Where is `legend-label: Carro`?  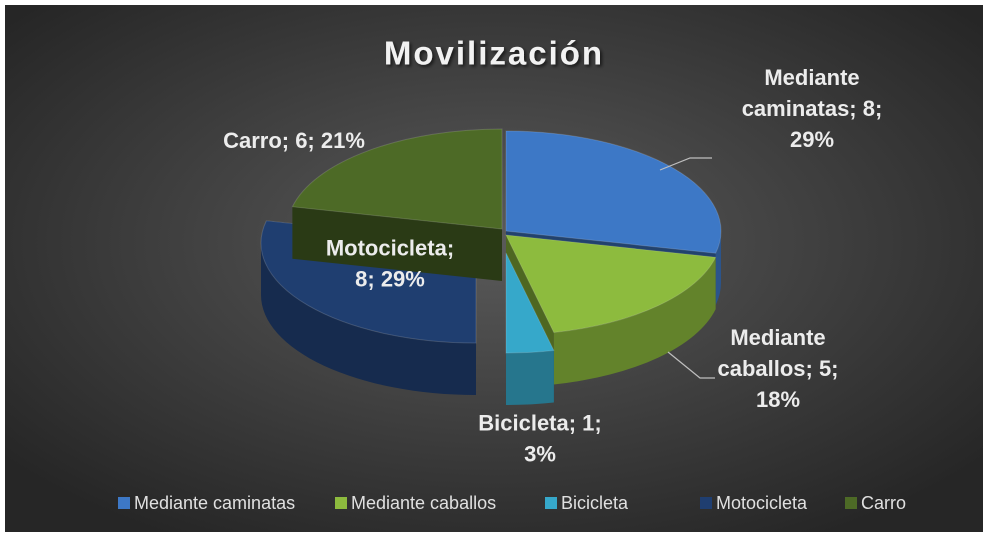 legend-label: Carro is located at coordinates (883, 503).